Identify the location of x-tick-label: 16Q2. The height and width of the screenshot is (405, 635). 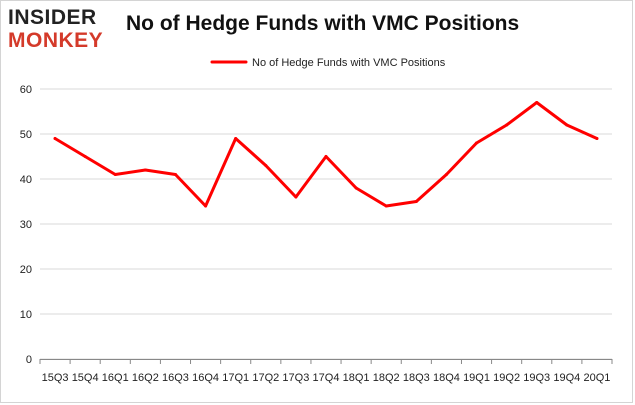
(145, 378).